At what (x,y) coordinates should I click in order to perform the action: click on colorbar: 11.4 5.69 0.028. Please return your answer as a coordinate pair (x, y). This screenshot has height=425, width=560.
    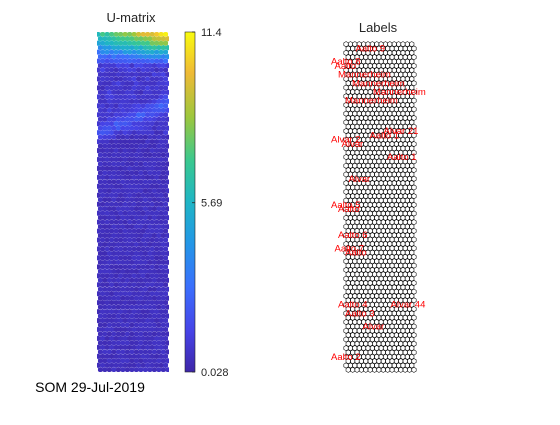
    Looking at the image, I should click on (206, 203).